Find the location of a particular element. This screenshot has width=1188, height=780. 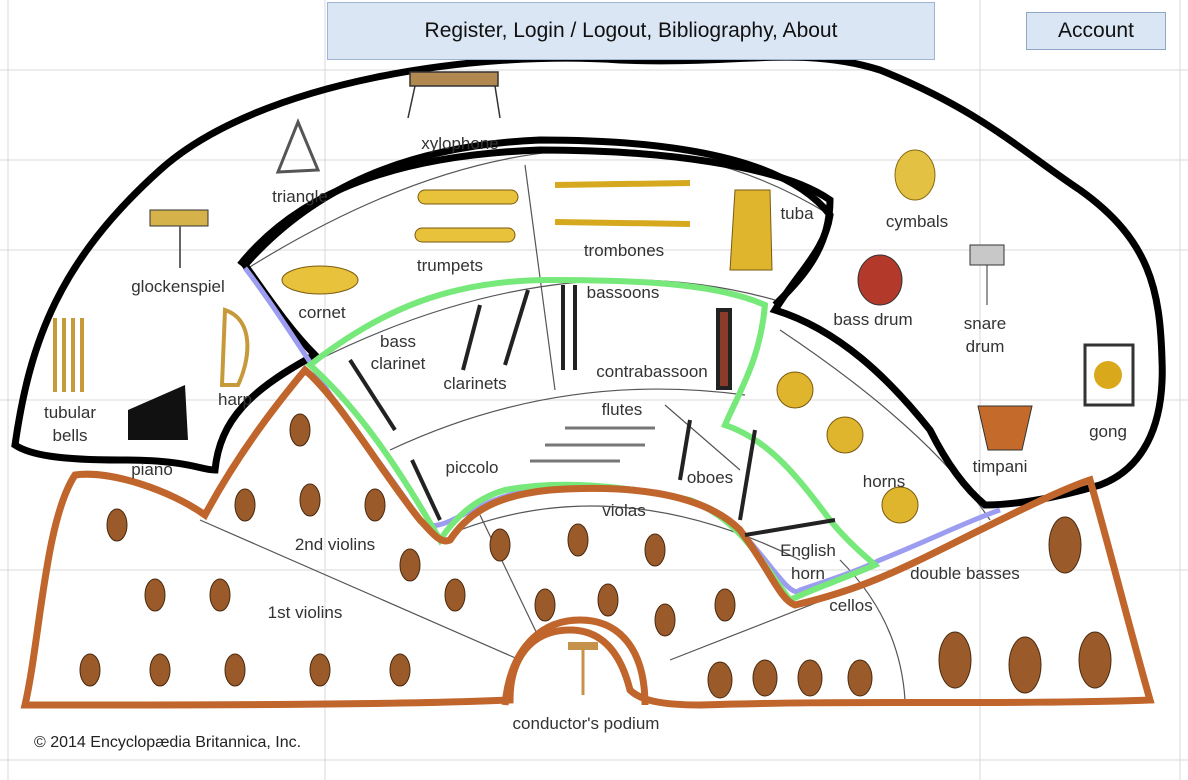

harp-icon is located at coordinates (234, 347).